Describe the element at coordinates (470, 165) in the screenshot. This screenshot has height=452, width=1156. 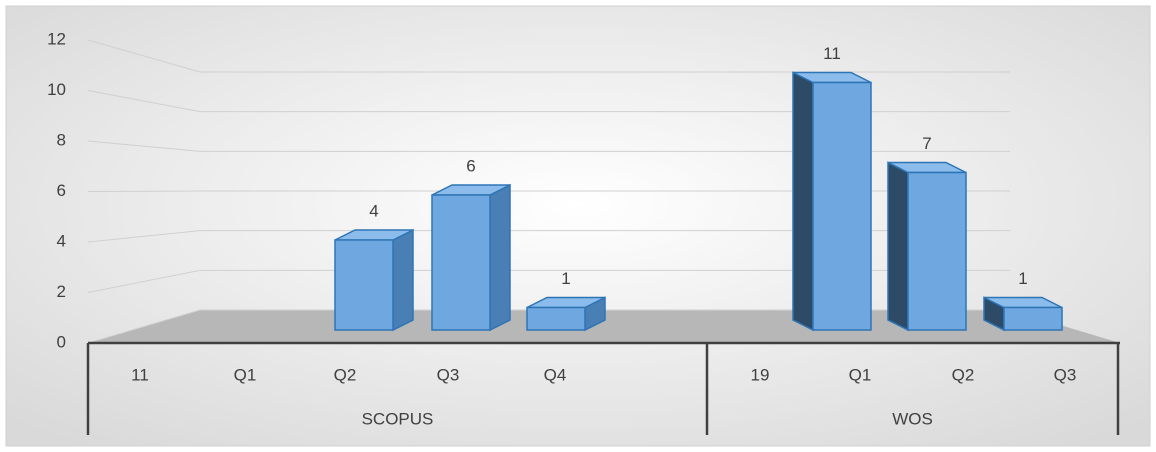
I see `data-label: 6` at that location.